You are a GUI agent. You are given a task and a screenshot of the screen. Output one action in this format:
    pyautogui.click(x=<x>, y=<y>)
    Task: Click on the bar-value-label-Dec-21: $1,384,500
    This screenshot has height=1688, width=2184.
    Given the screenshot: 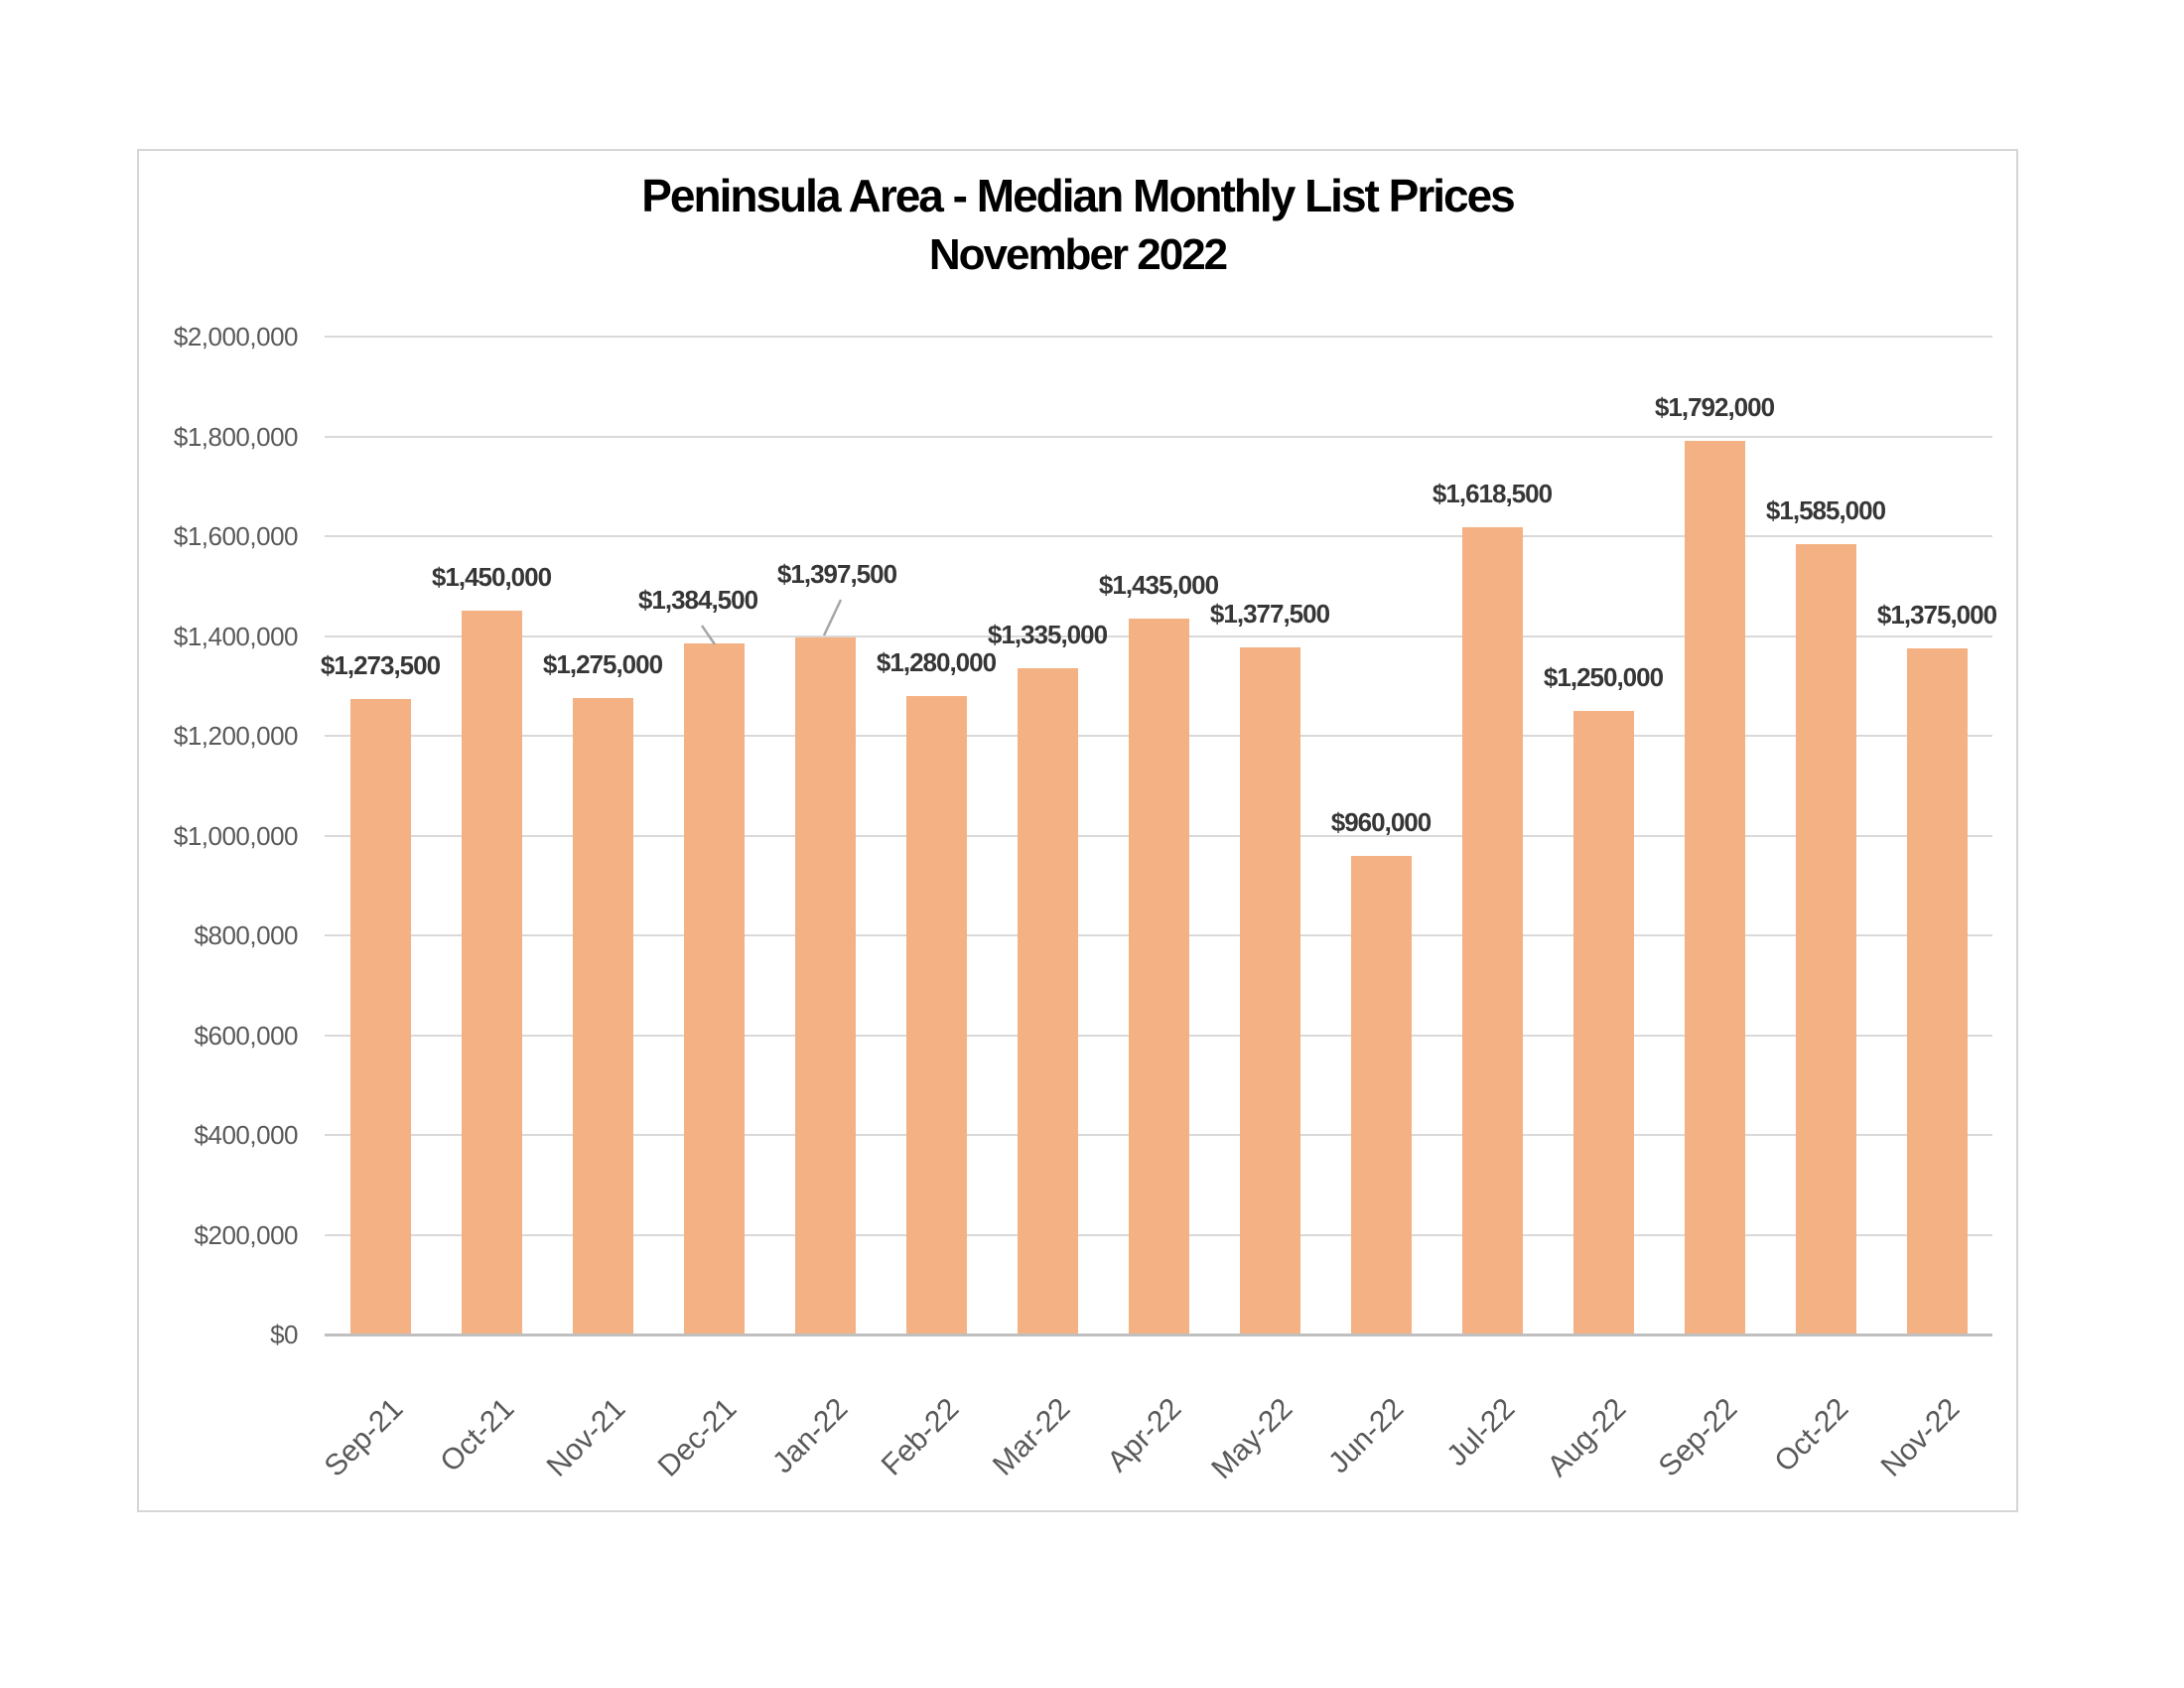 What is the action you would take?
    pyautogui.click(x=697, y=600)
    